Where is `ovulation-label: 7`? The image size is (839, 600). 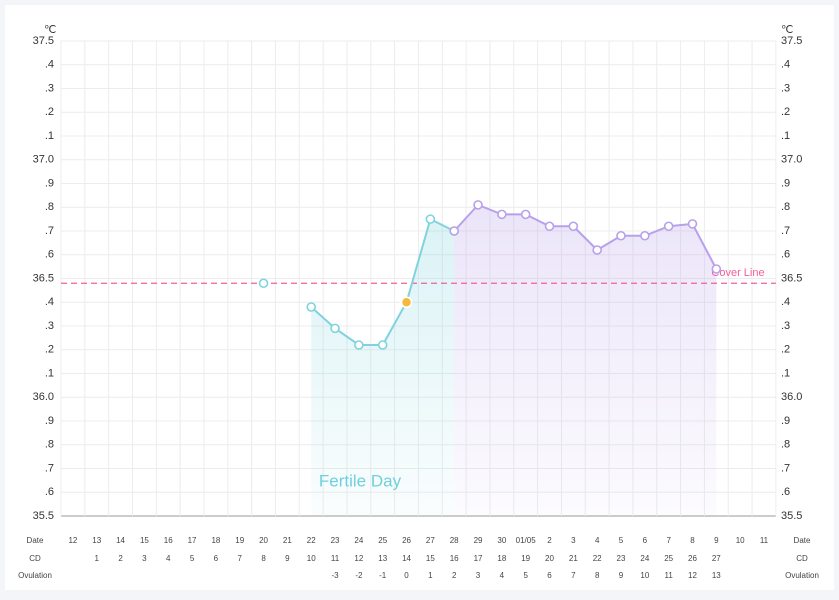 ovulation-label: 7 is located at coordinates (573, 575).